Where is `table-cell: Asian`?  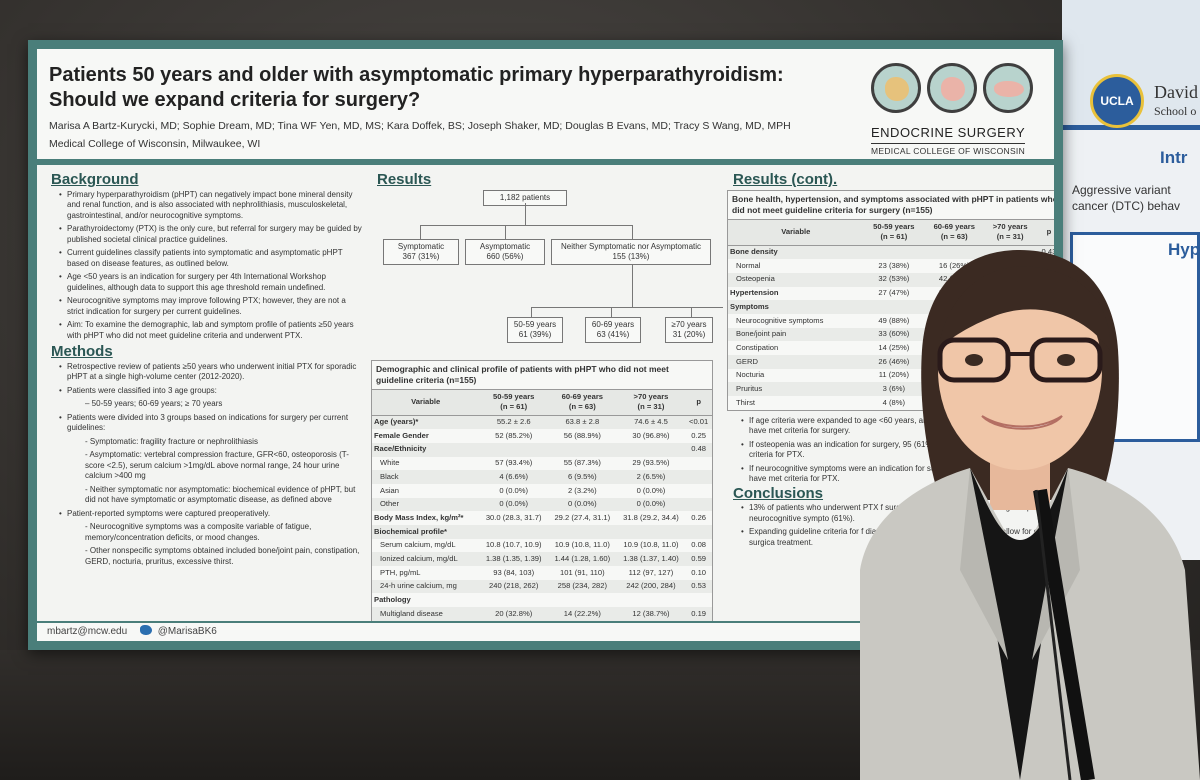
table-cell: Asian is located at coordinates (389, 490).